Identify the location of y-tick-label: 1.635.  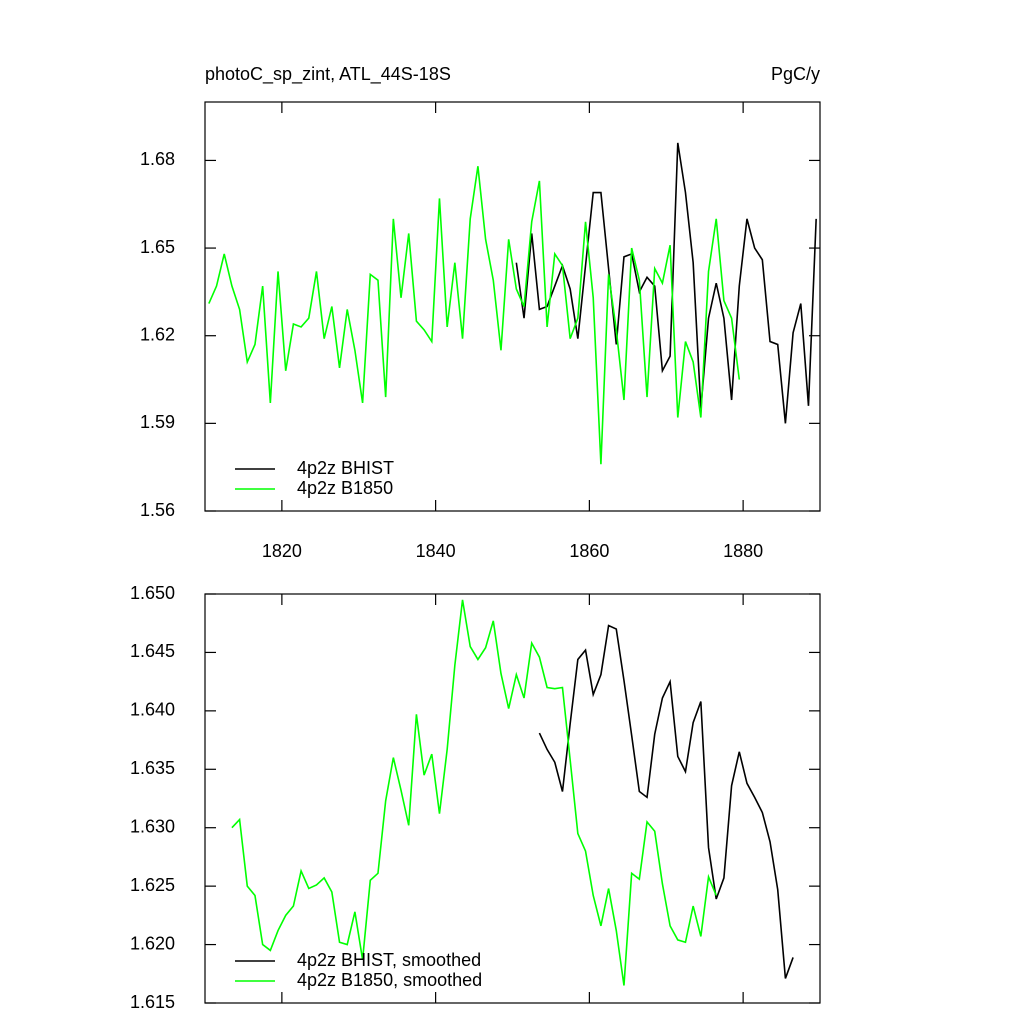
(152, 768).